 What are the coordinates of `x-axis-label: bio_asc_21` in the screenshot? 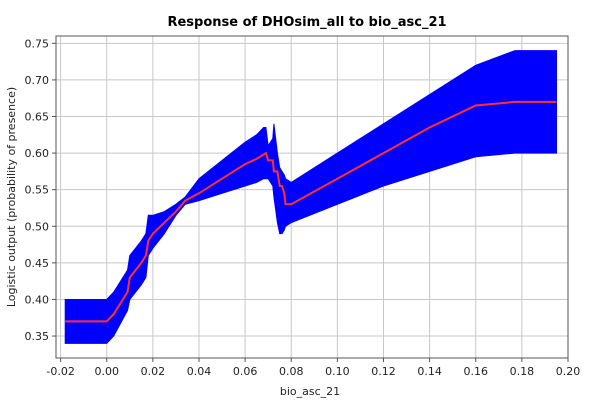 It's located at (310, 391).